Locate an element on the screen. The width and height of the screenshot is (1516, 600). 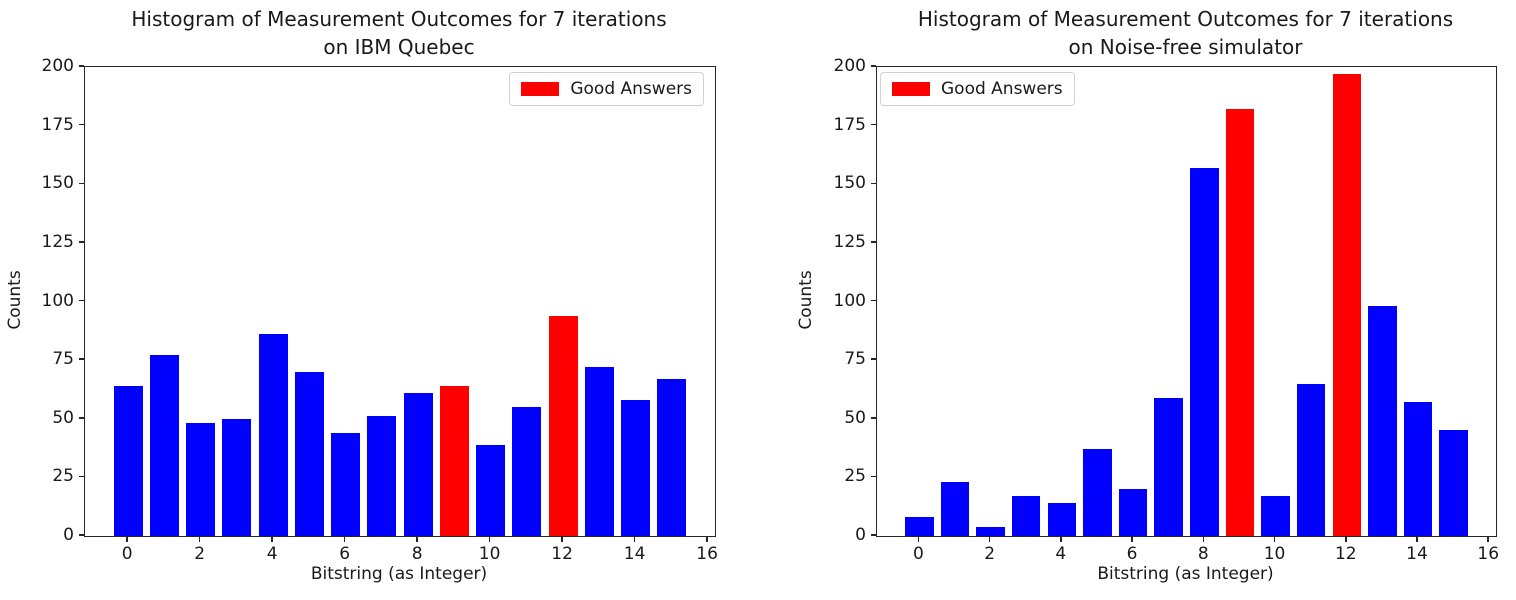
chart-title-line2: on Noise-free simulator is located at coordinates (1185, 47).